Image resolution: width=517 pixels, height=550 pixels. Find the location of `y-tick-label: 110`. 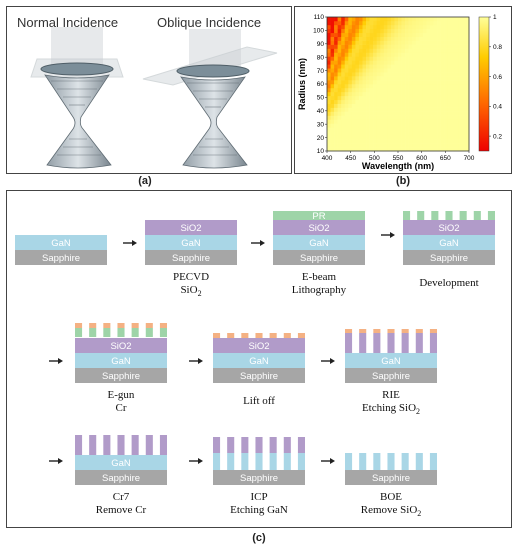

y-tick-label: 110 is located at coordinates (319, 17).